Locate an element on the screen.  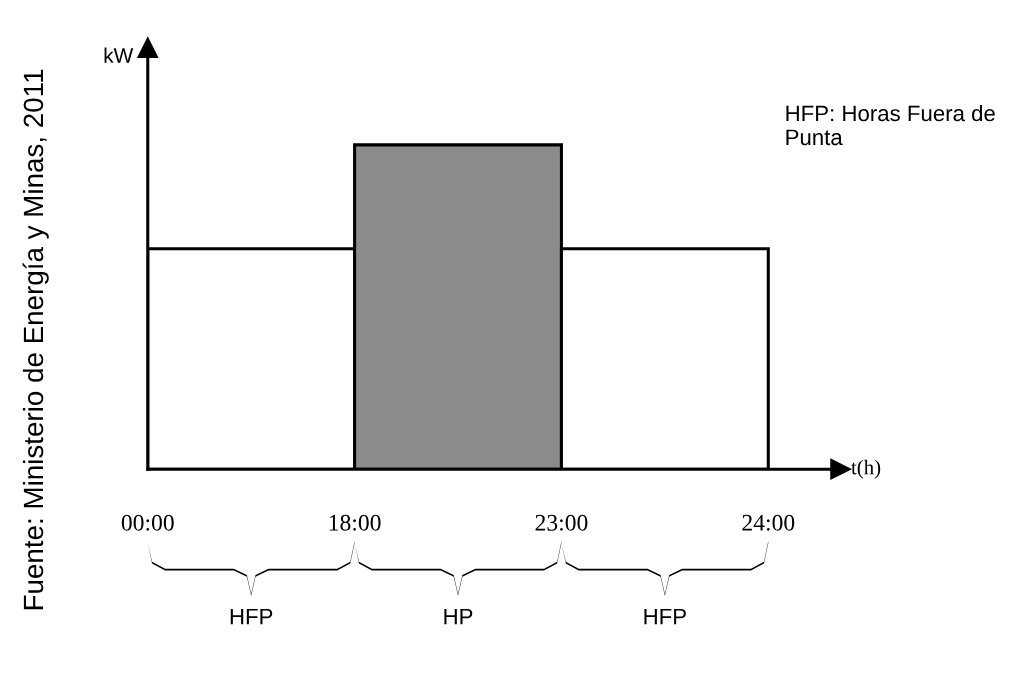
annotation: HFP: Horas Fuera de Punta is located at coordinates (890, 125).